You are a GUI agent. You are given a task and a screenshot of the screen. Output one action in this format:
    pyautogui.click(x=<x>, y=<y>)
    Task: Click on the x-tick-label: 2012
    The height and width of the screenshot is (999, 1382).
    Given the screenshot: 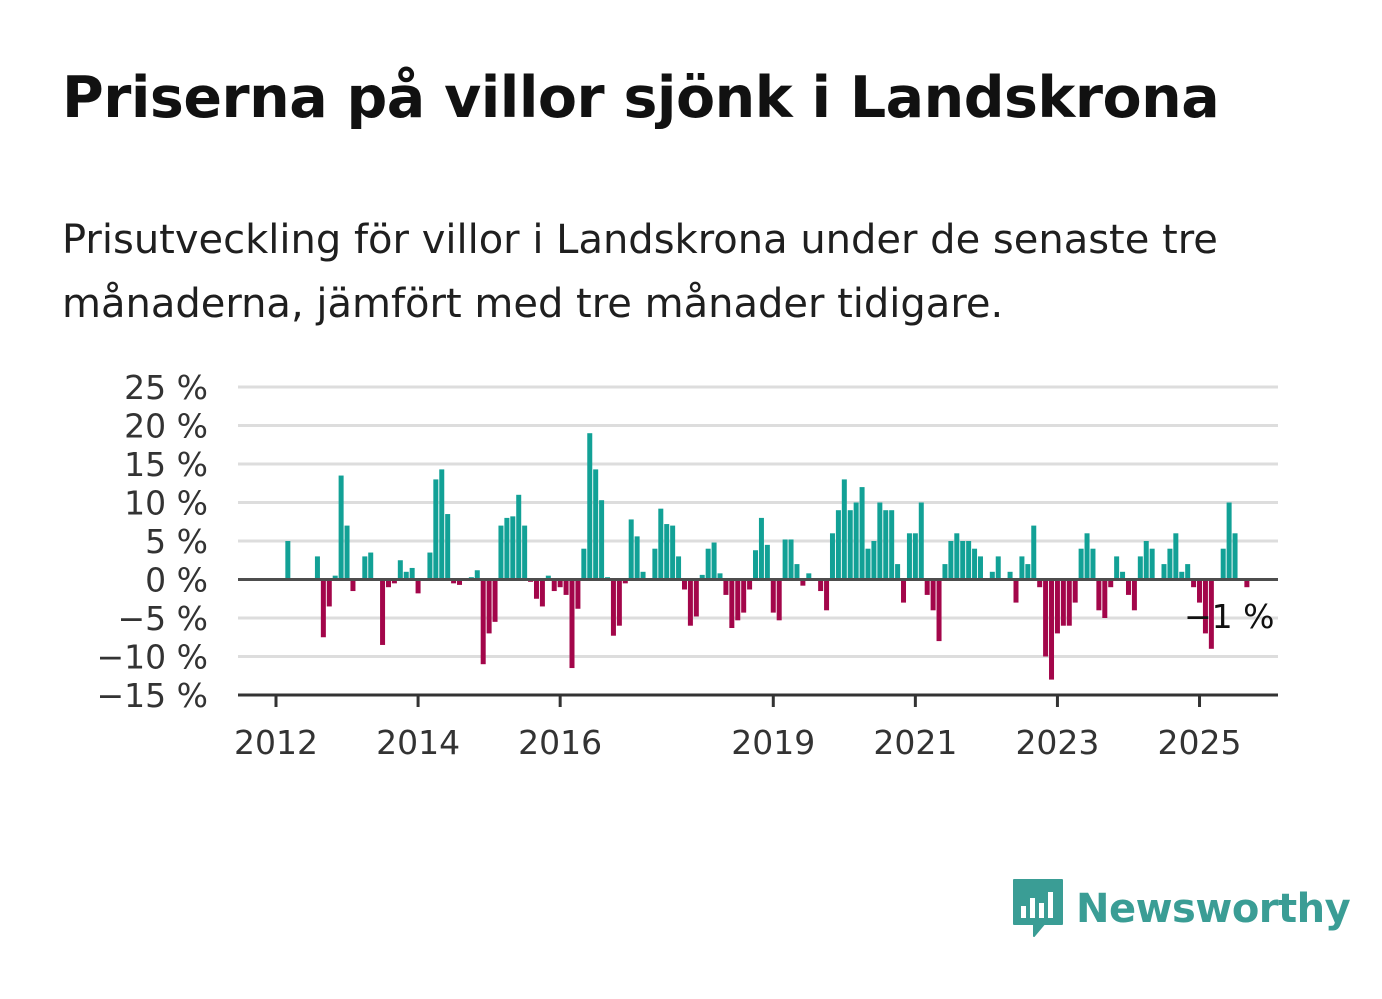 What is the action you would take?
    pyautogui.click(x=276, y=742)
    